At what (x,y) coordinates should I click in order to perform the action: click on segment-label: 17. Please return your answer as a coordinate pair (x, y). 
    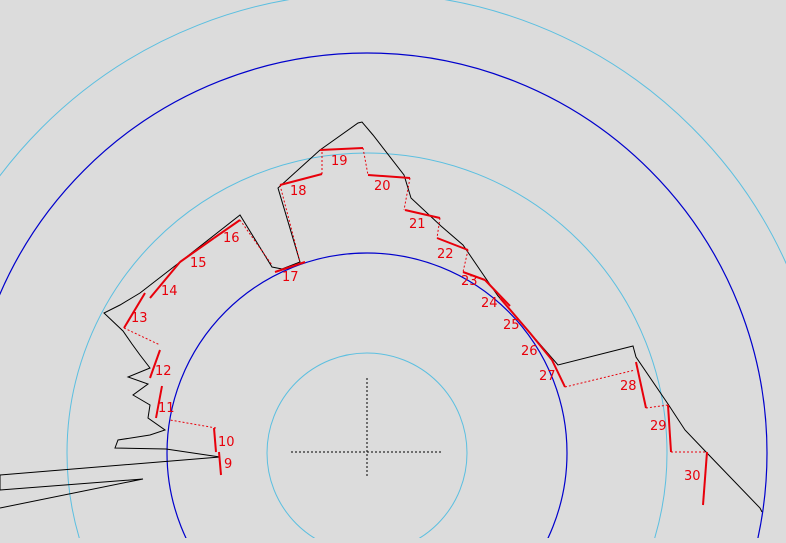
    Looking at the image, I should click on (290, 277).